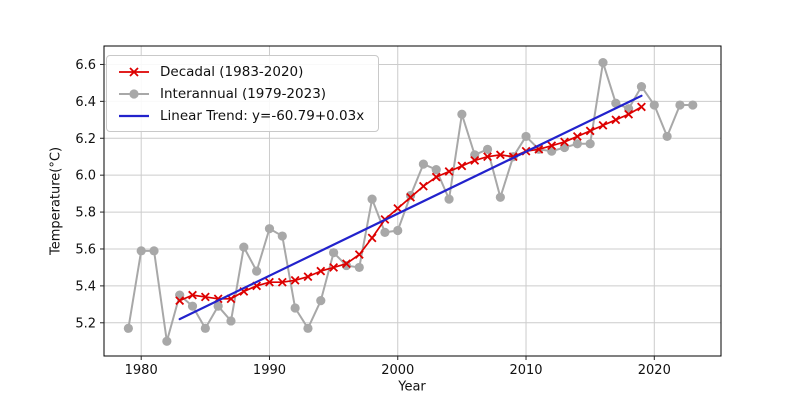  What do you see at coordinates (85, 249) in the screenshot?
I see `y-tick-label: 5.6` at bounding box center [85, 249].